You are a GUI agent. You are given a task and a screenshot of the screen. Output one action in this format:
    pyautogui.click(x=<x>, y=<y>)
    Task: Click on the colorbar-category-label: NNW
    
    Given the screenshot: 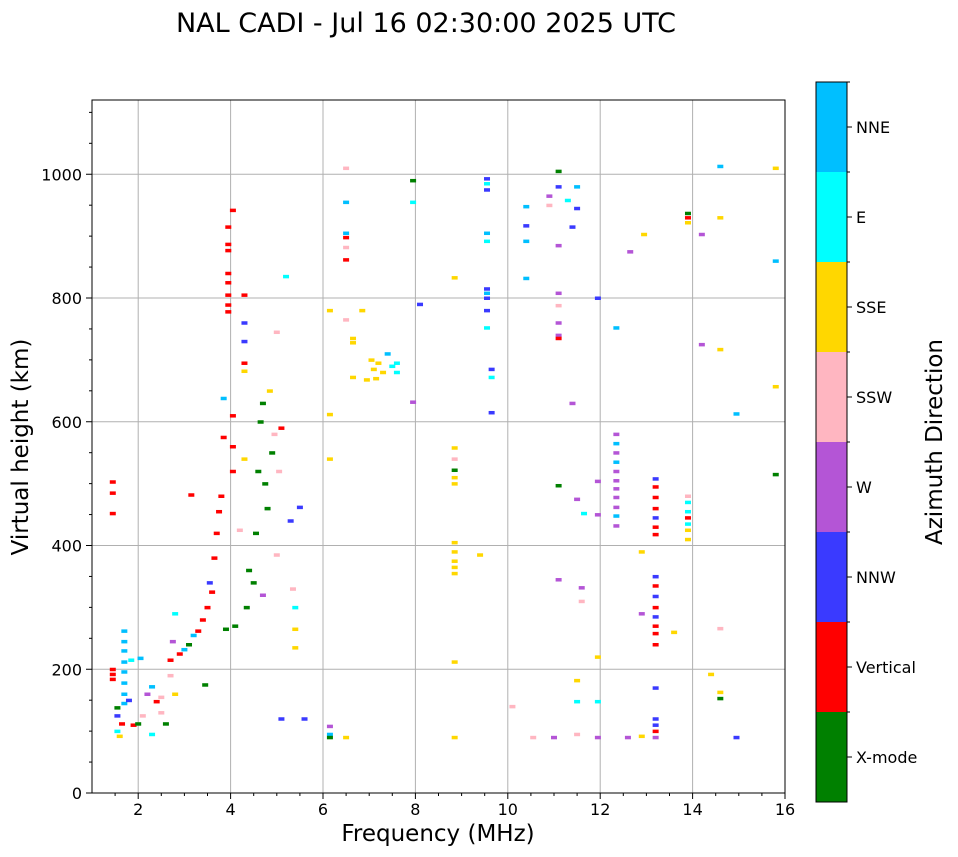 What is the action you would take?
    pyautogui.click(x=876, y=577)
    